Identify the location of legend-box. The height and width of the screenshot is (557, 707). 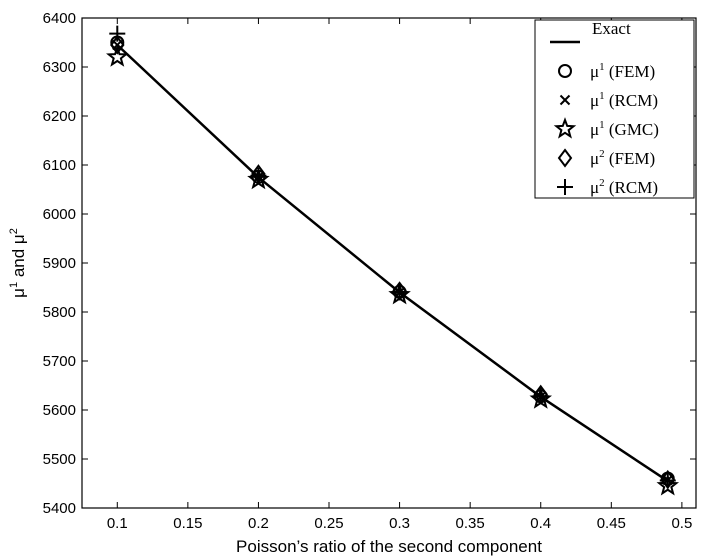
(614, 109).